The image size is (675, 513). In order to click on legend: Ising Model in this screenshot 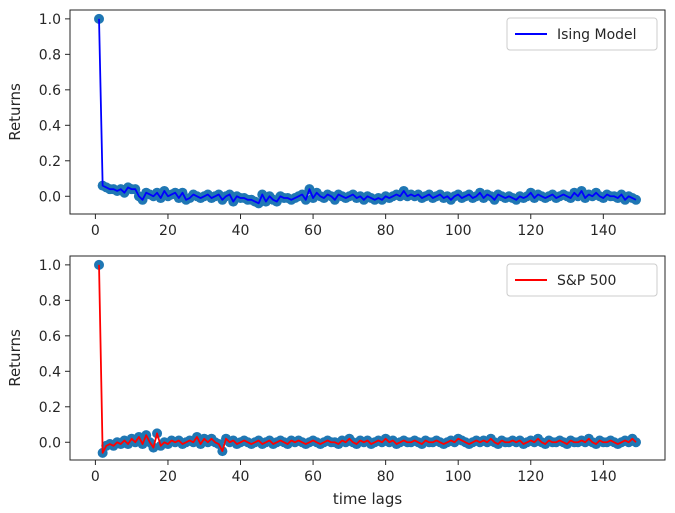, I will do `click(582, 34)`.